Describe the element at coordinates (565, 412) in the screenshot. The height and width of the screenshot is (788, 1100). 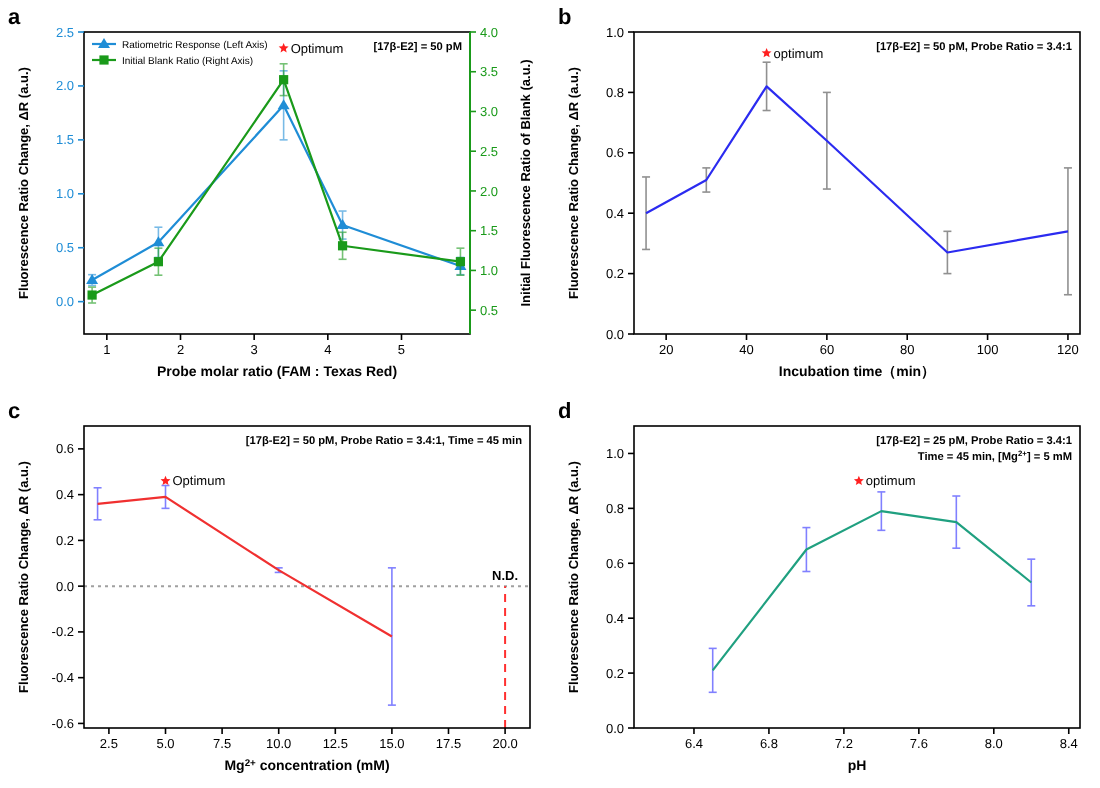
I see `chart-title: d` at that location.